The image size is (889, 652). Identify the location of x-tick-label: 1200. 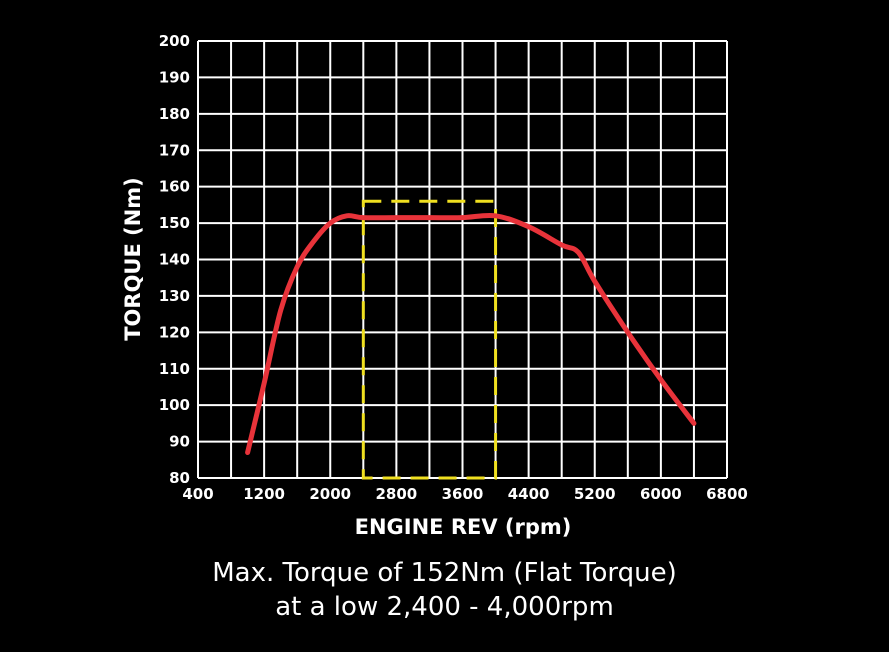
(264, 494).